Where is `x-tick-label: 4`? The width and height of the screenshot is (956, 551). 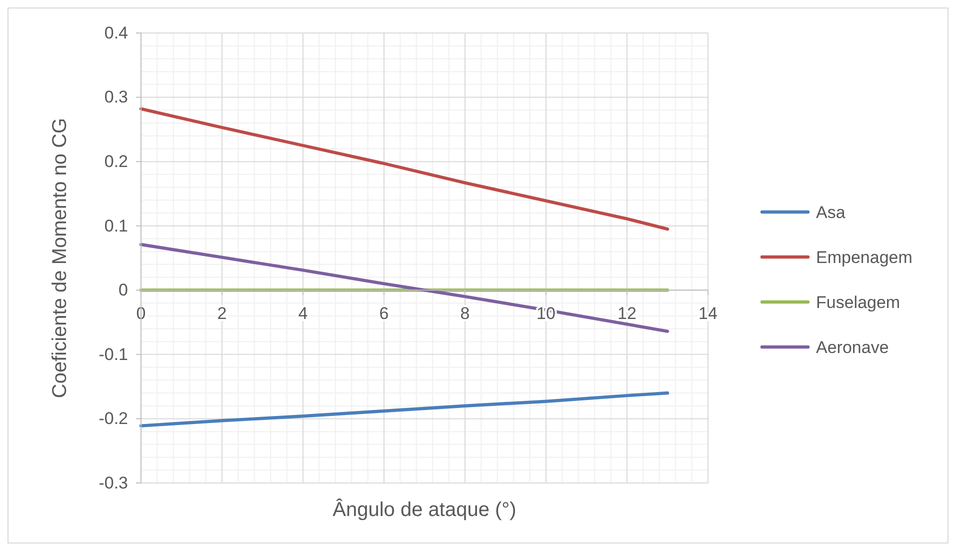 x-tick-label: 4 is located at coordinates (303, 314).